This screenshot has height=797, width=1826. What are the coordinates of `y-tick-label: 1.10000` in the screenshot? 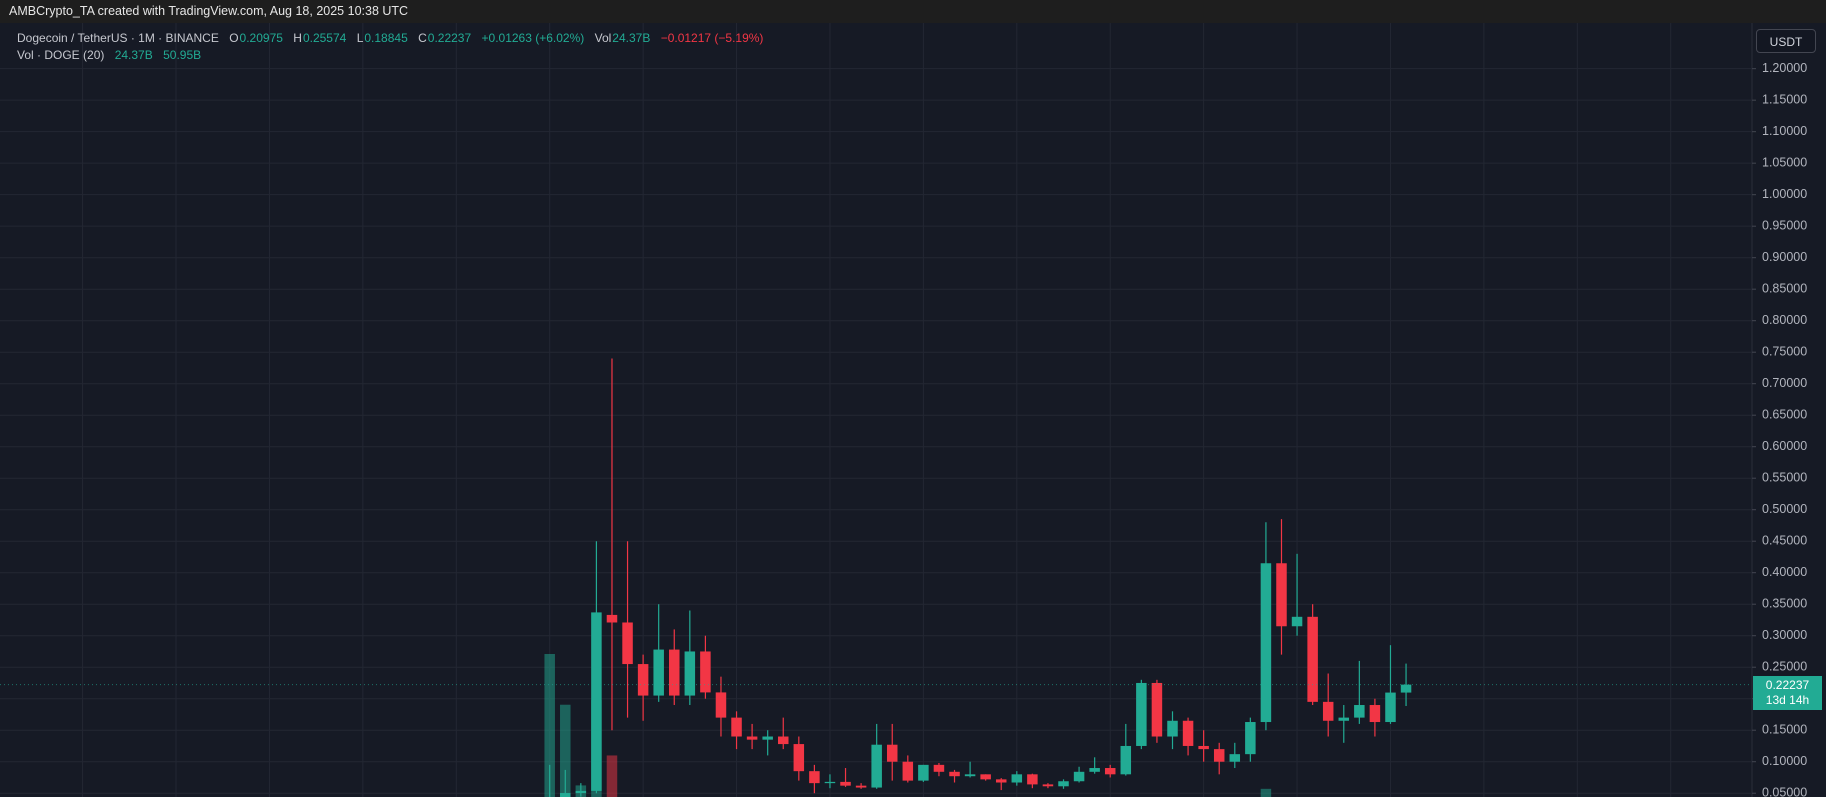 It's located at (1784, 131).